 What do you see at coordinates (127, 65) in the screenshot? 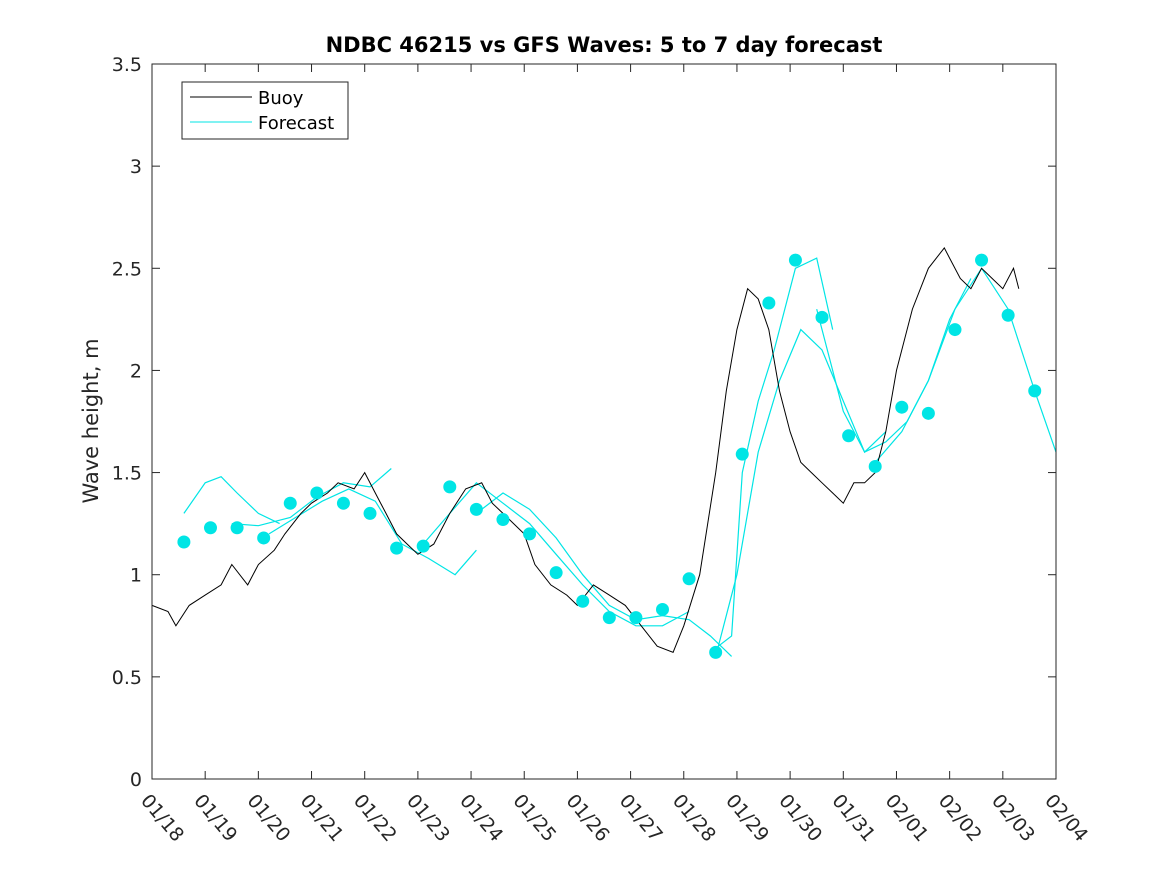
I see `y-tick-label: 3.5` at bounding box center [127, 65].